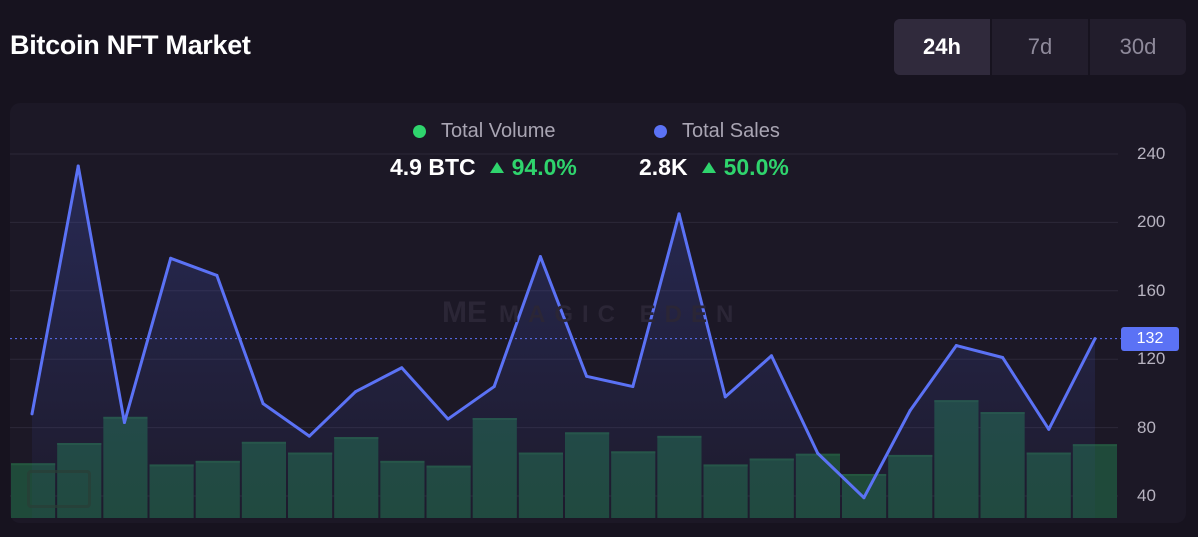 The width and height of the screenshot is (1198, 537). I want to click on tab-24h: 24h, so click(943, 47).